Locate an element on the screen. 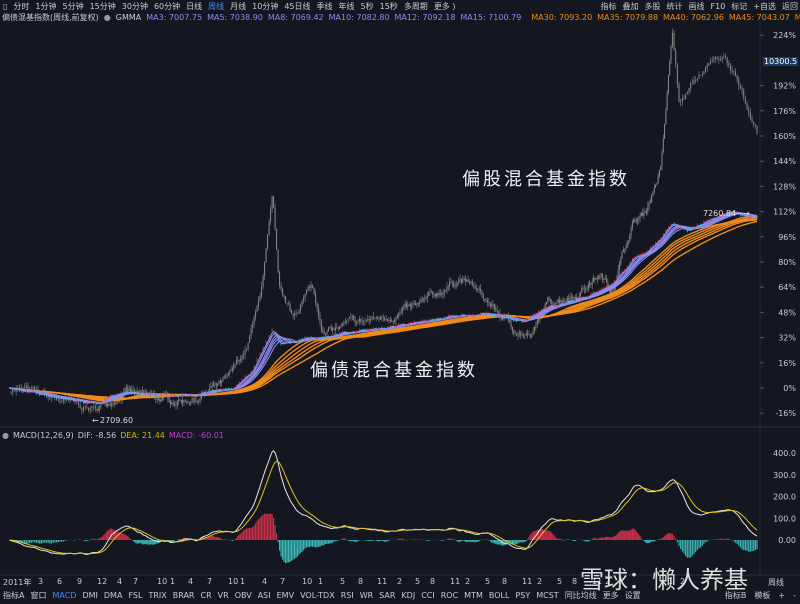 This screenshot has height=604, width=800. indicator-tab-21: BOLL is located at coordinates (499, 595).